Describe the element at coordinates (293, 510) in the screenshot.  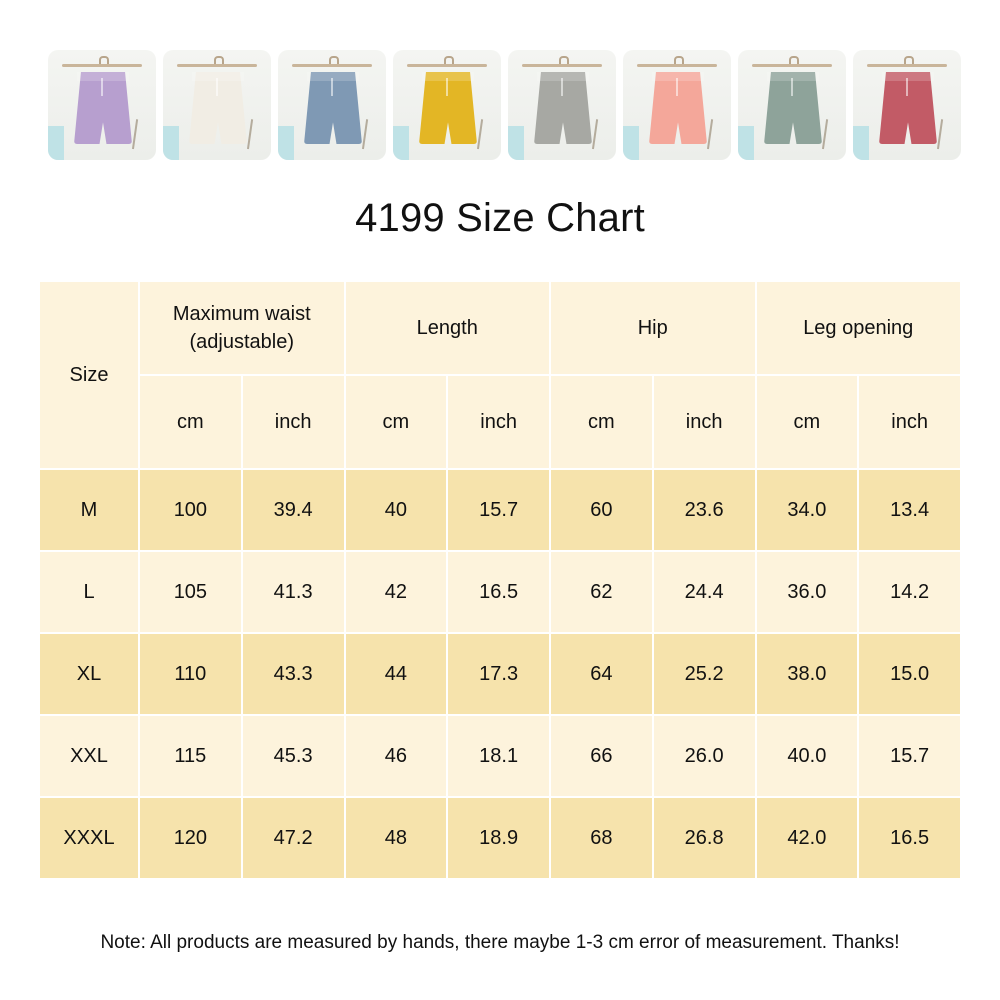
I see `table-cell: 39.4` at that location.